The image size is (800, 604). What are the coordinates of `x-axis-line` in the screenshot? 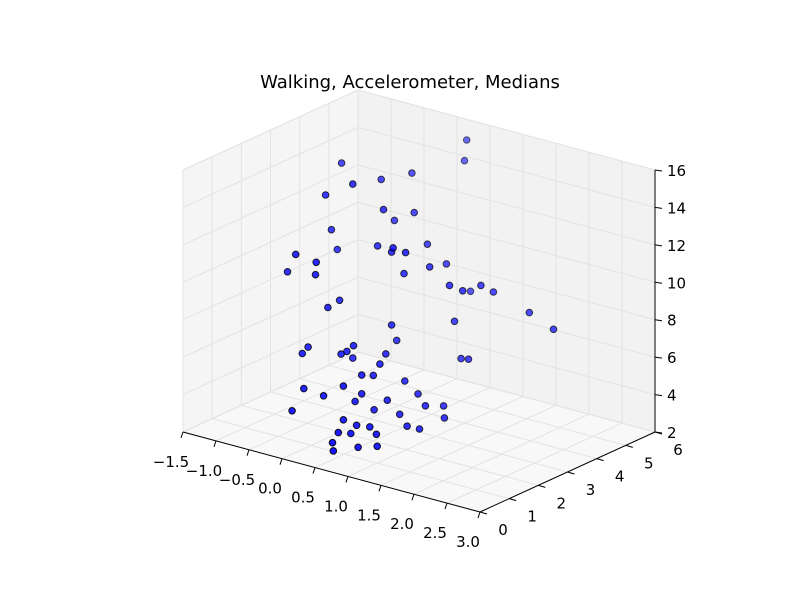 It's located at (331, 472).